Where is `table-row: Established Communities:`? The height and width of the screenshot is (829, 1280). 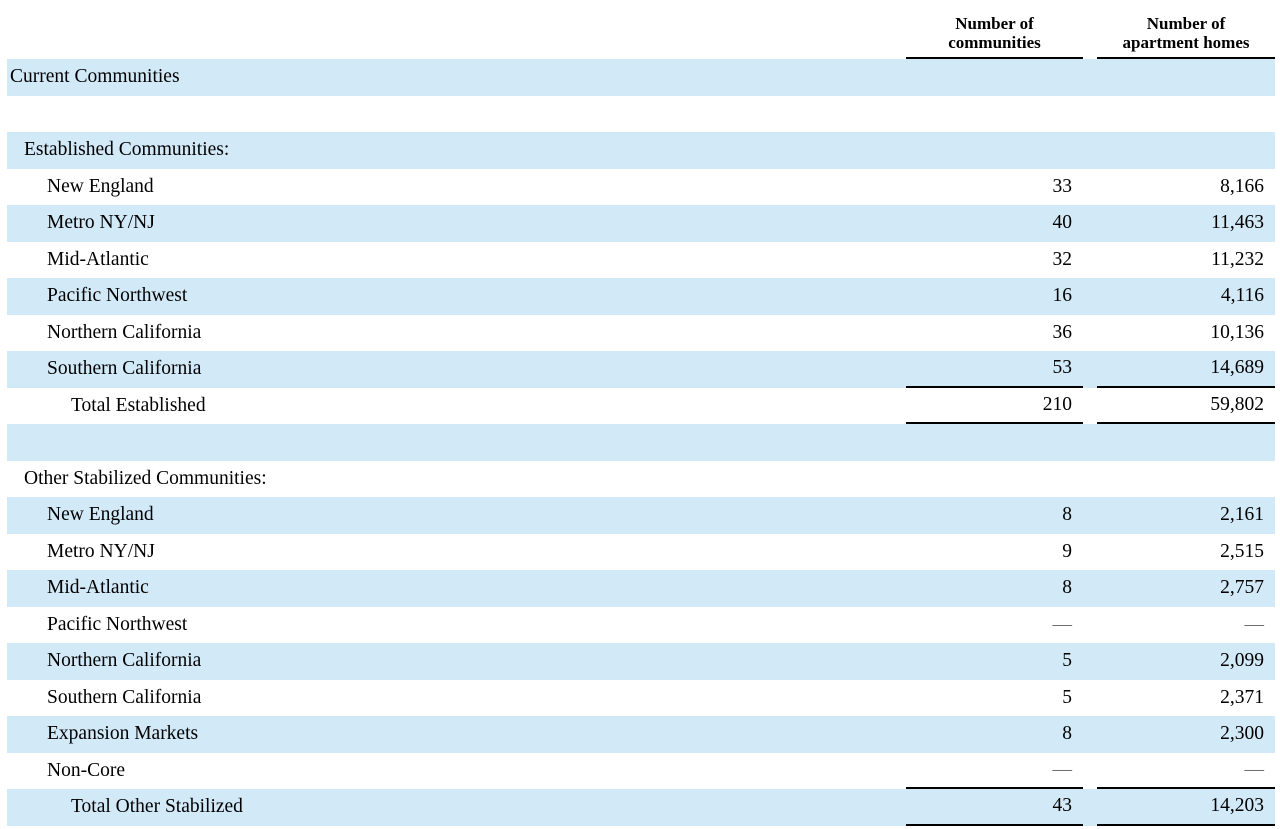 table-row: Established Communities: is located at coordinates (641, 150).